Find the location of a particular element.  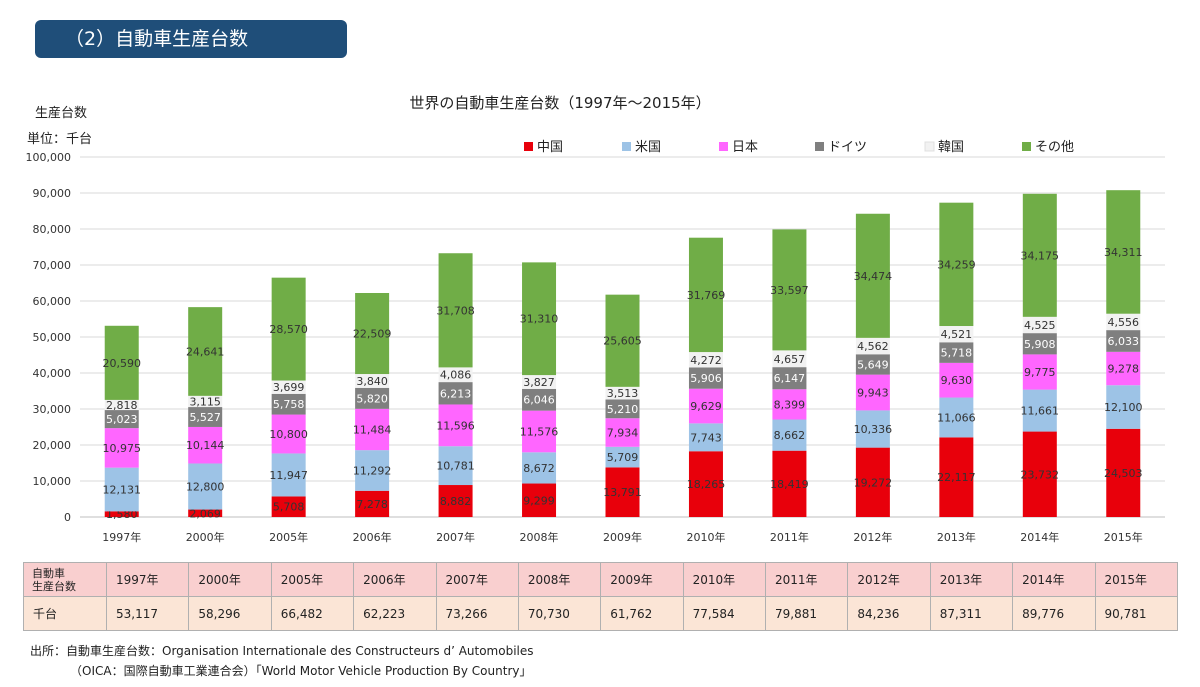

table-cell-year: 2010年 is located at coordinates (724, 579).